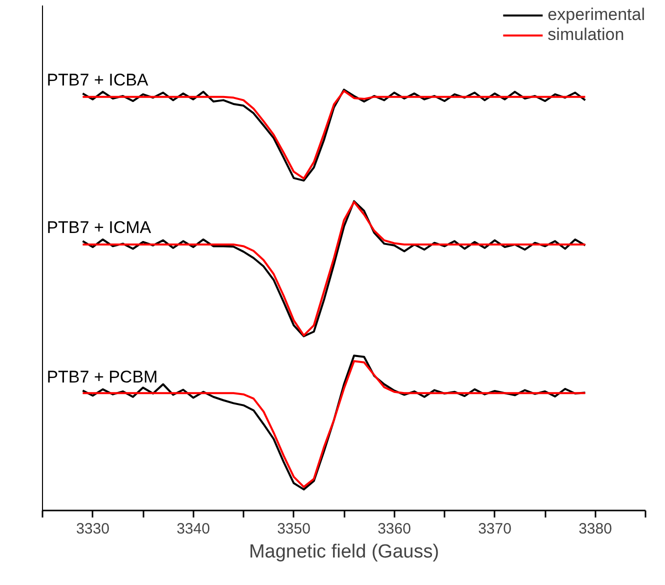 Image resolution: width=665 pixels, height=585 pixels. What do you see at coordinates (293, 529) in the screenshot?
I see `x-tick-label: 3350` at bounding box center [293, 529].